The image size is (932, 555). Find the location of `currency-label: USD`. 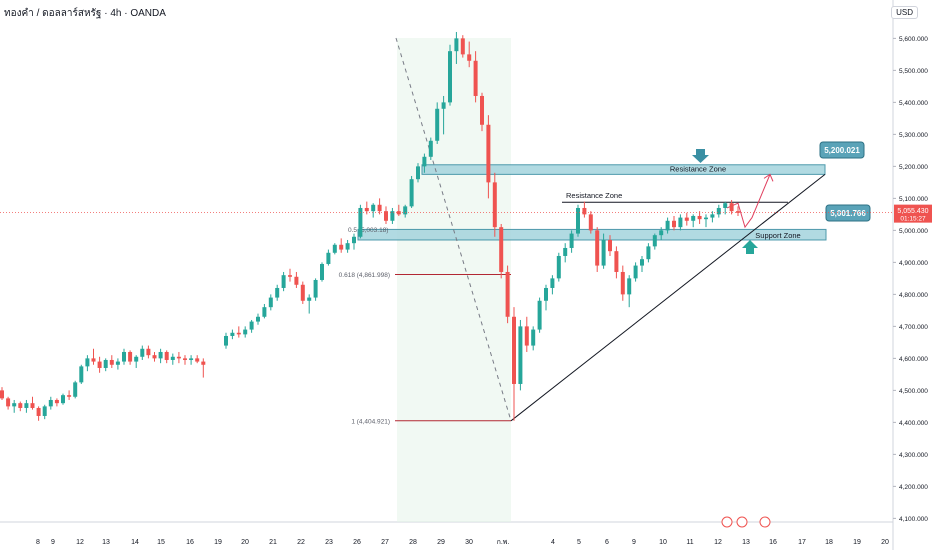

currency-label: USD is located at coordinates (904, 12).